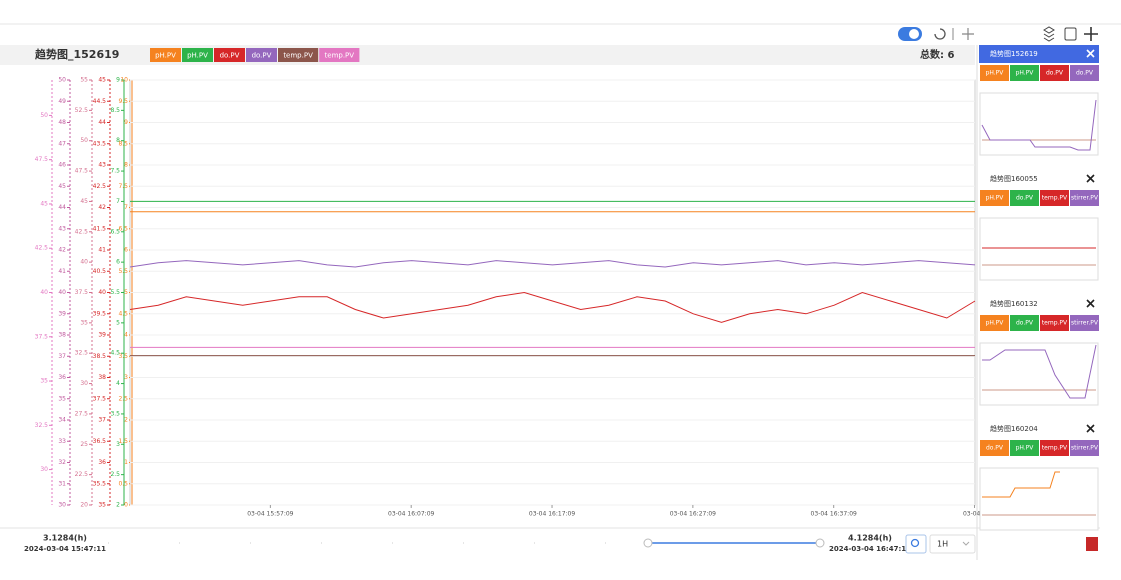 The width and height of the screenshot is (1121, 580). I want to click on legend-label: temp.PV, so click(340, 56).